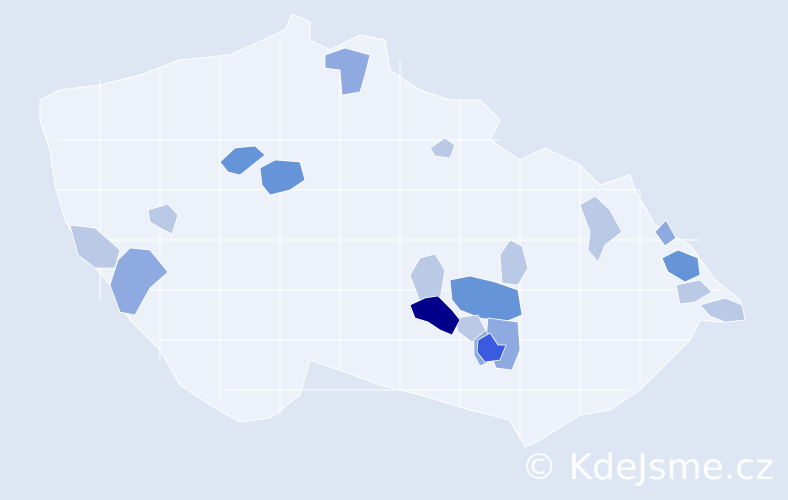  I want to click on watermark: © KdeJsme.cz, so click(647, 467).